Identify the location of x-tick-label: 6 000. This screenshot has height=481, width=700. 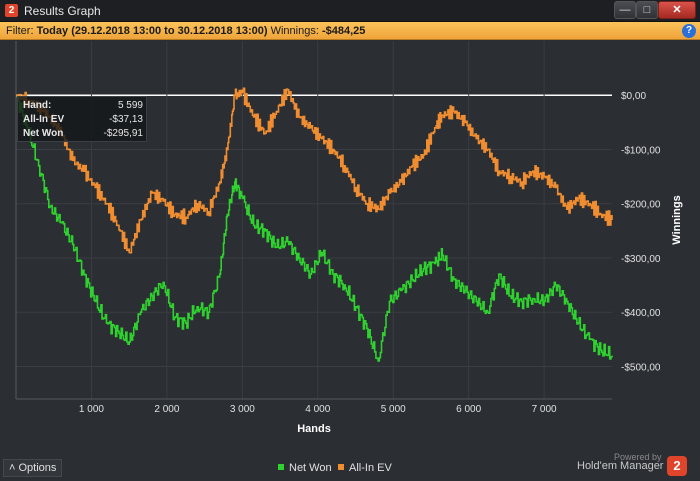
(468, 409).